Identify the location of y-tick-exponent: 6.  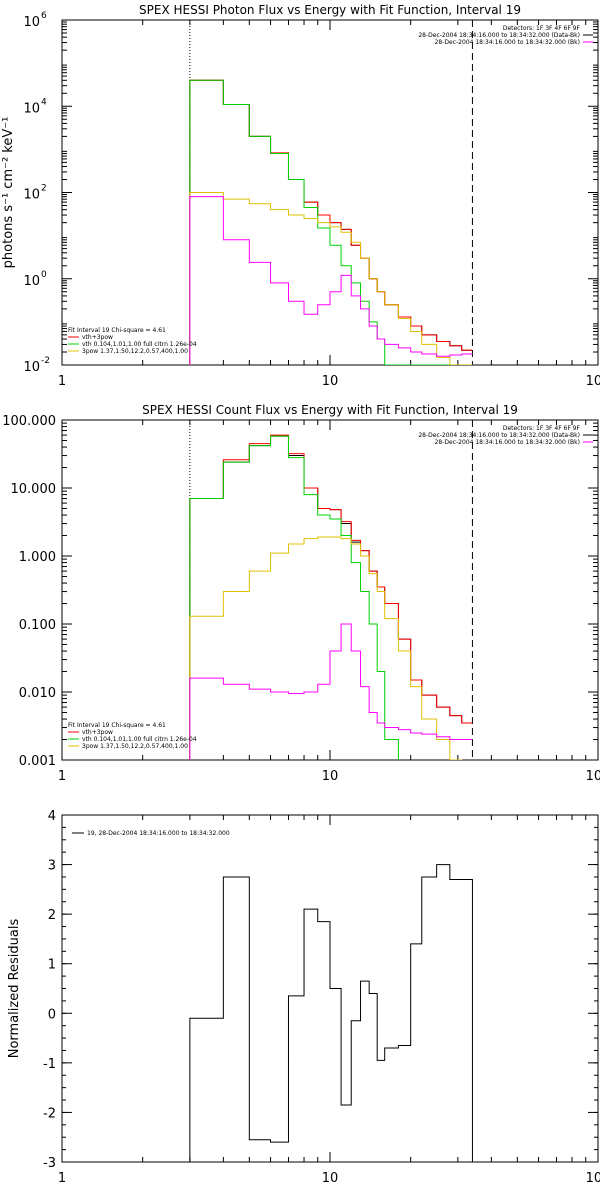
(44, 16).